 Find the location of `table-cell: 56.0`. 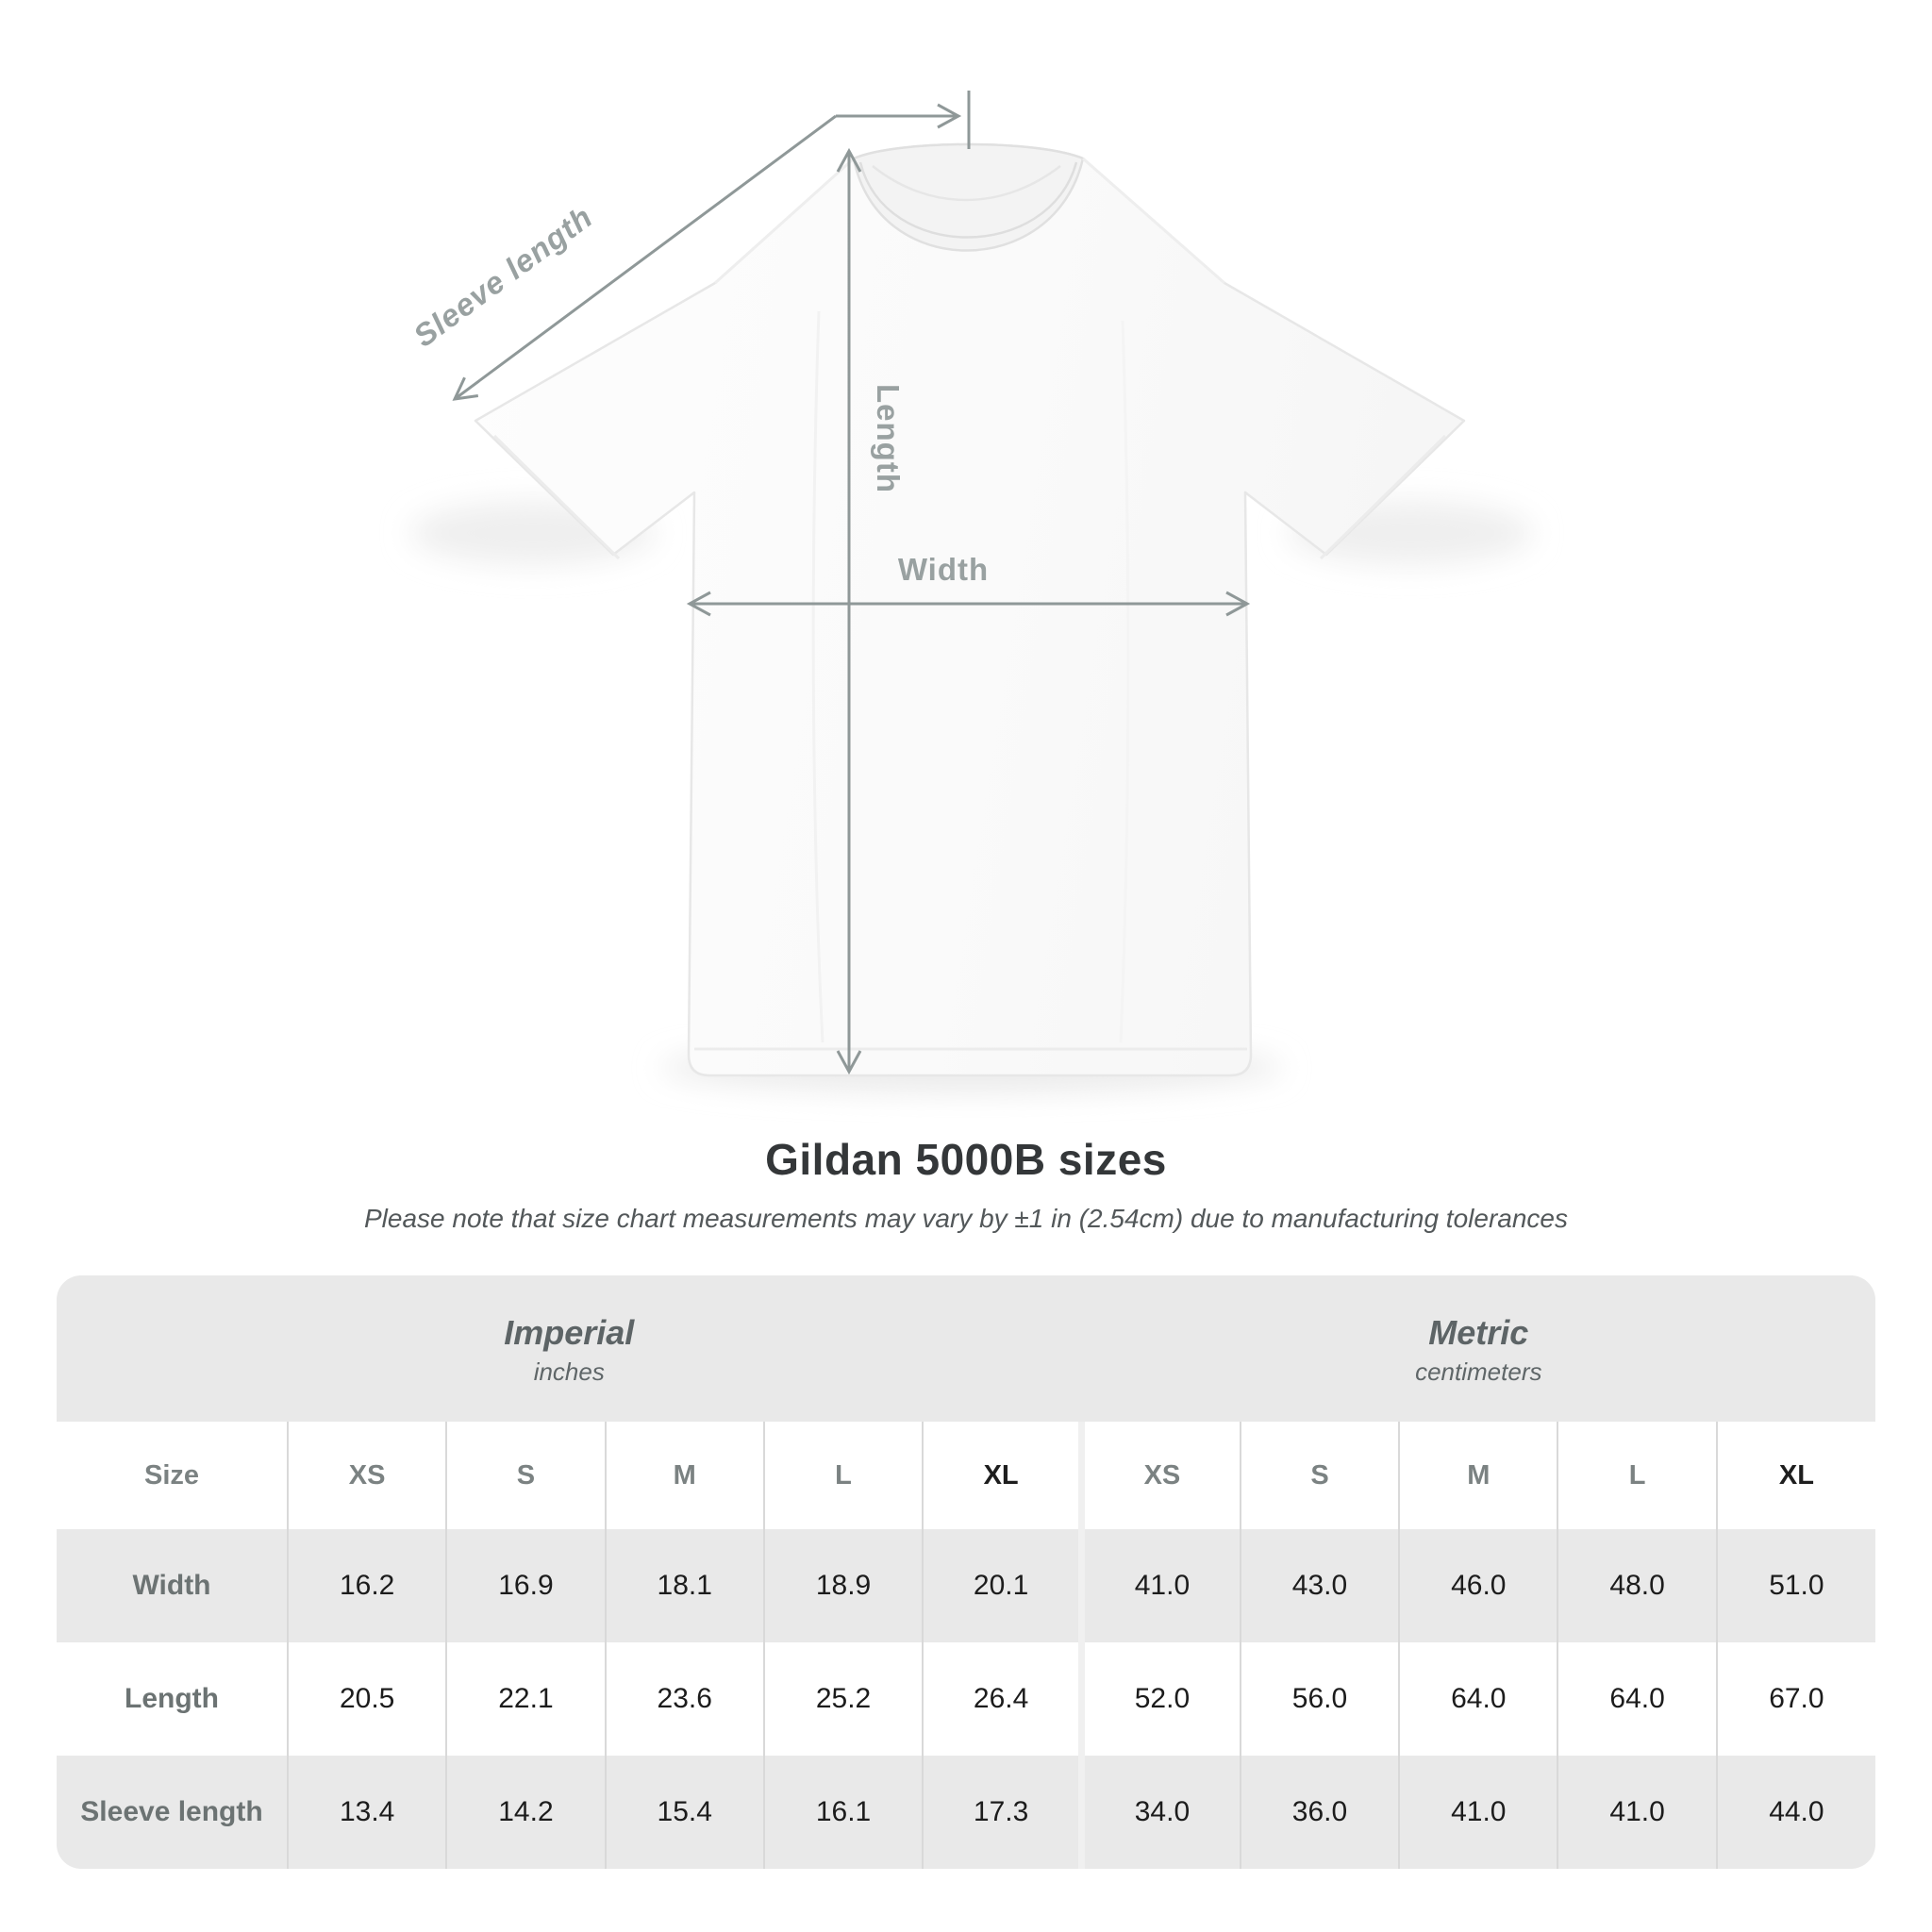

table-cell: 56.0 is located at coordinates (1319, 1699).